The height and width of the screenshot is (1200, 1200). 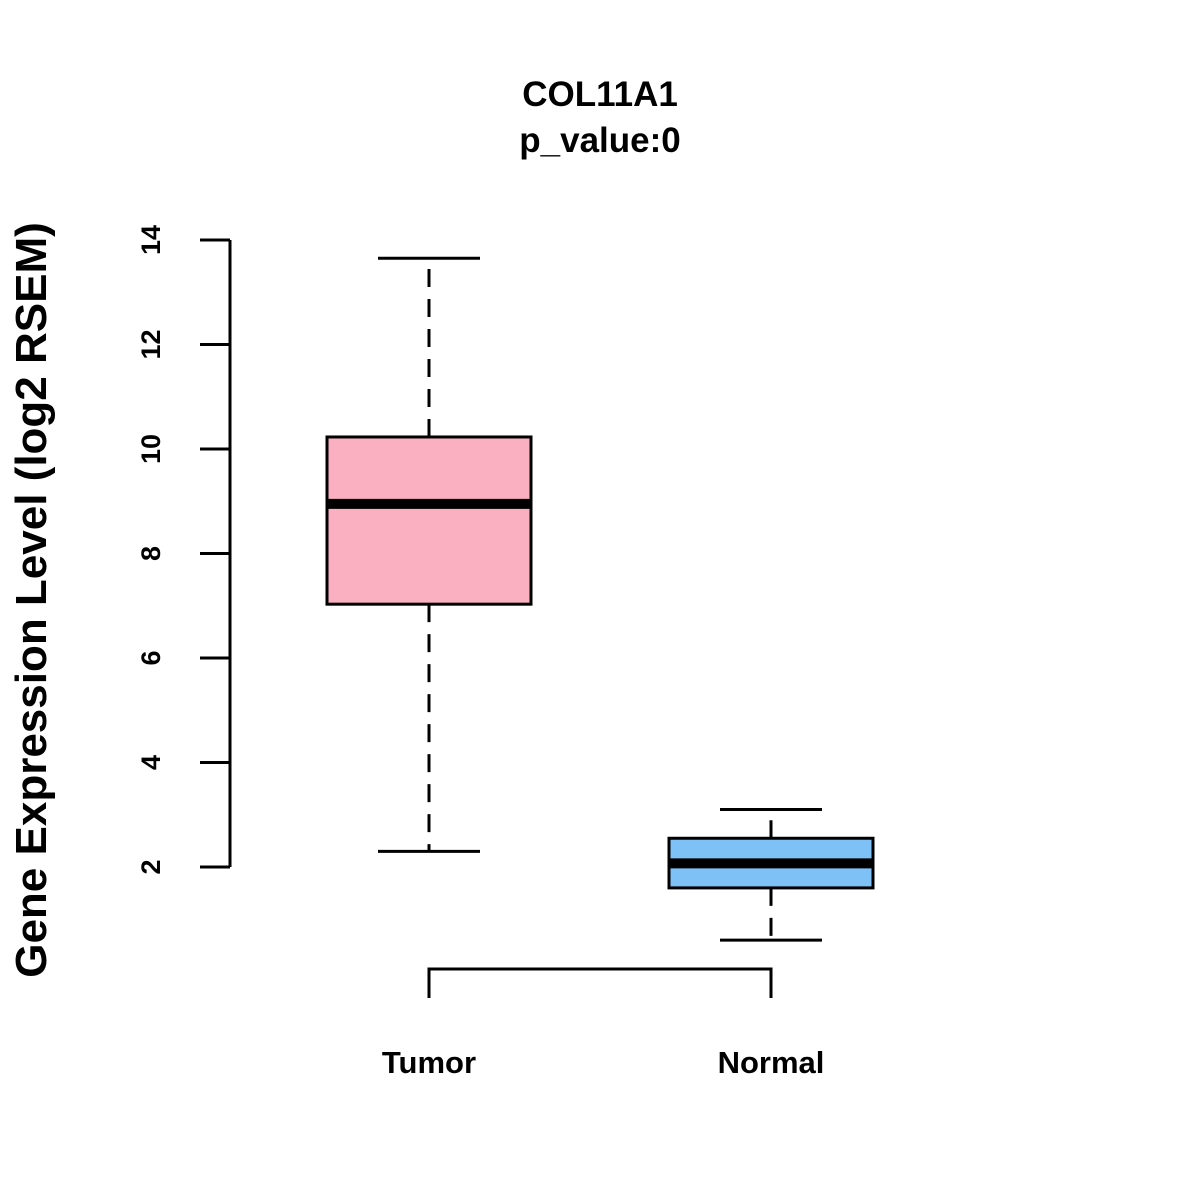 I want to click on y-axis-label: Gene Expression Level (log2 RSEM), so click(x=31, y=600).